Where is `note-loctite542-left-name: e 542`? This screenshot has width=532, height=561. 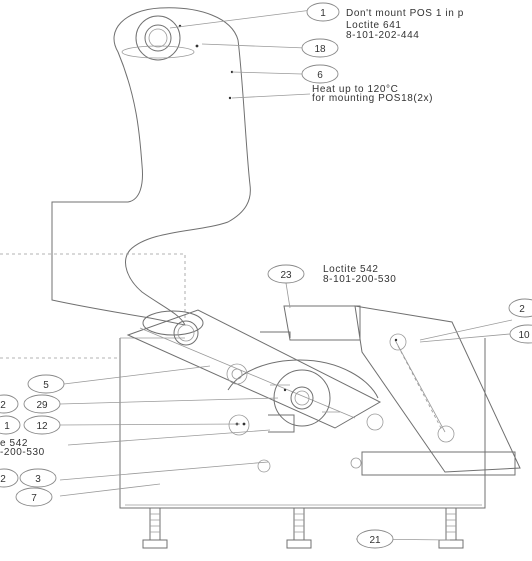 note-loctite542-left-name: e 542 is located at coordinates (14, 443).